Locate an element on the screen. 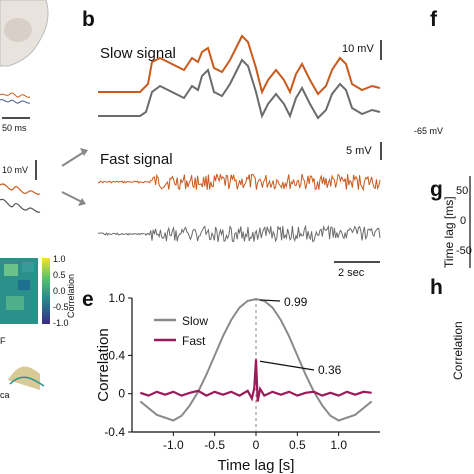 This screenshot has height=474, width=474. fast-signal-title: Fast signal is located at coordinates (136, 159).